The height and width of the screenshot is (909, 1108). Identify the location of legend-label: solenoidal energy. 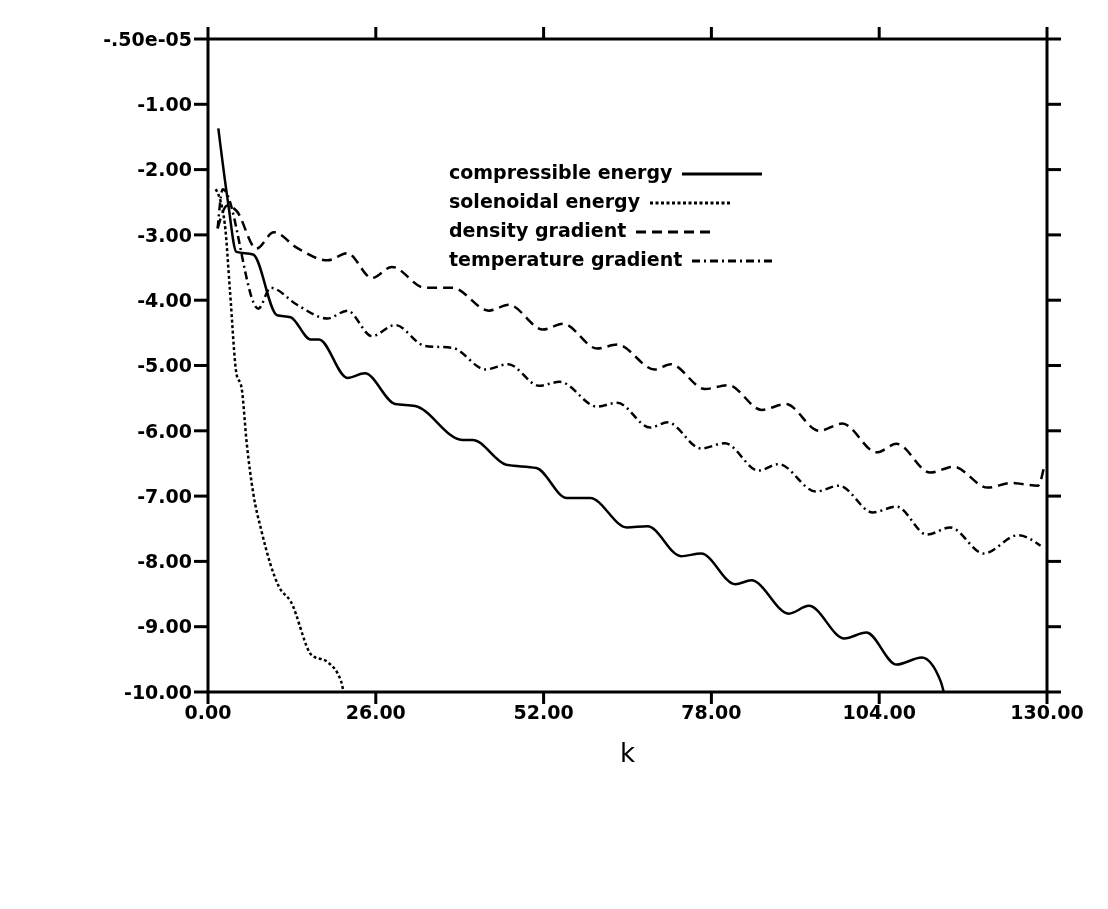
(545, 201).